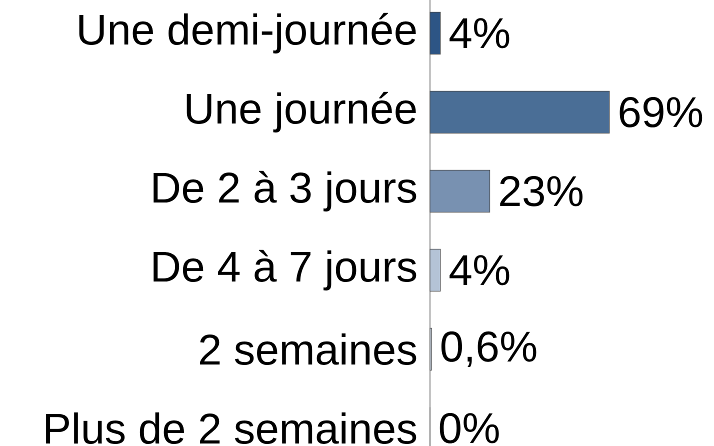 The width and height of the screenshot is (714, 446). I want to click on data-label: 23%, so click(541, 191).